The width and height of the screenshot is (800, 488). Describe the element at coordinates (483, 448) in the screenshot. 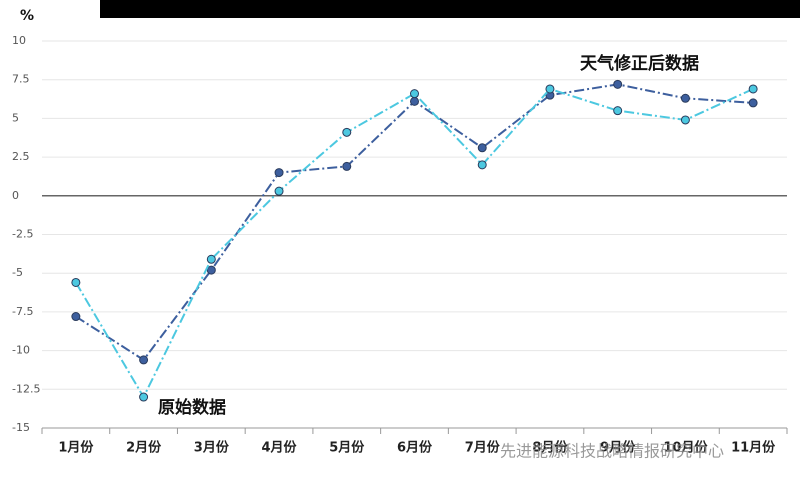

I see `x-tick-label: 7月份` at that location.